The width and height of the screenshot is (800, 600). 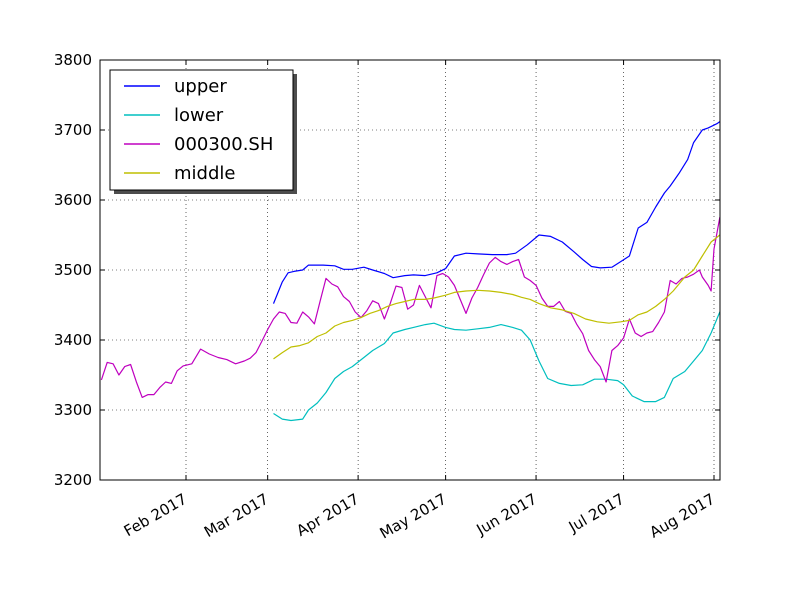 I want to click on legend-label: upper, so click(x=200, y=86).